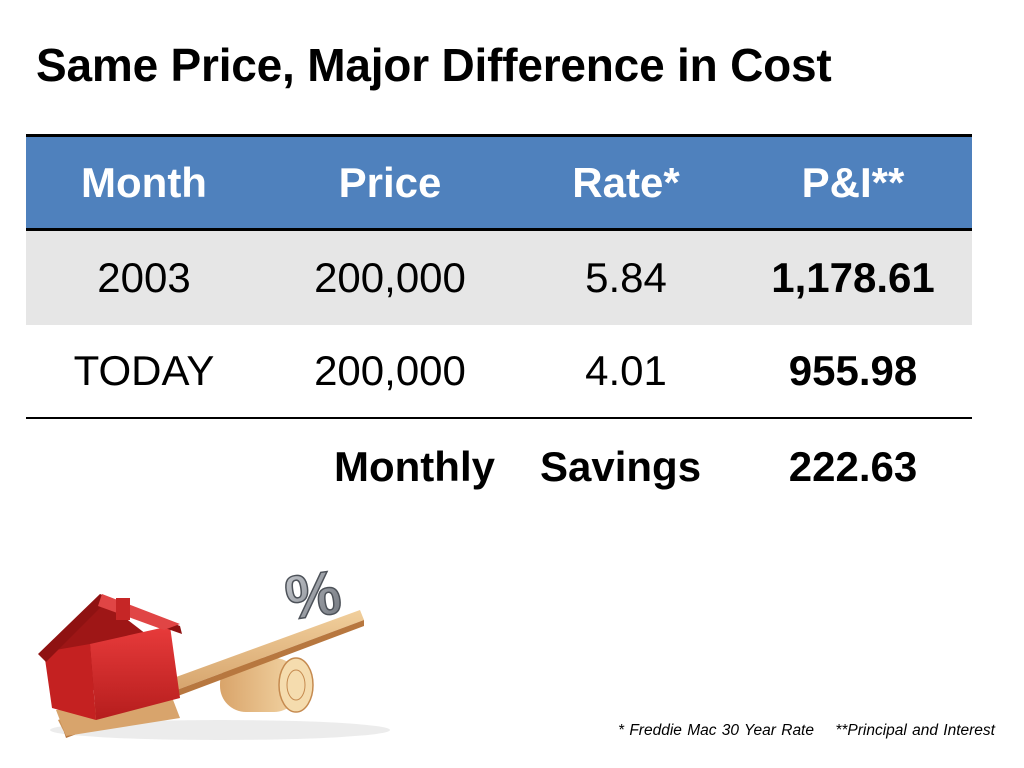 This screenshot has width=1024, height=768. Describe the element at coordinates (499, 372) in the screenshot. I see `table-row: TODAY 200,000 4.01 955.98` at that location.